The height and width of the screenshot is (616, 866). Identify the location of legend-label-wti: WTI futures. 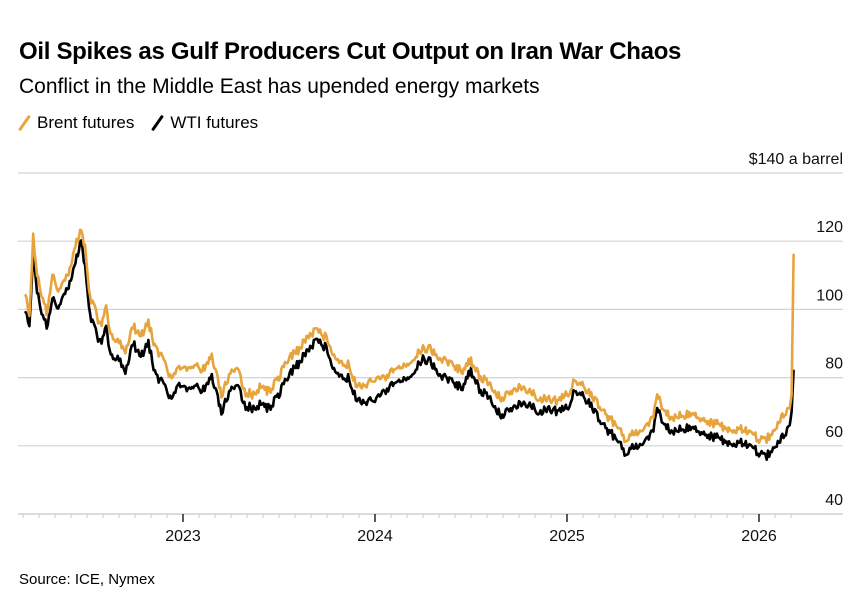
(214, 122).